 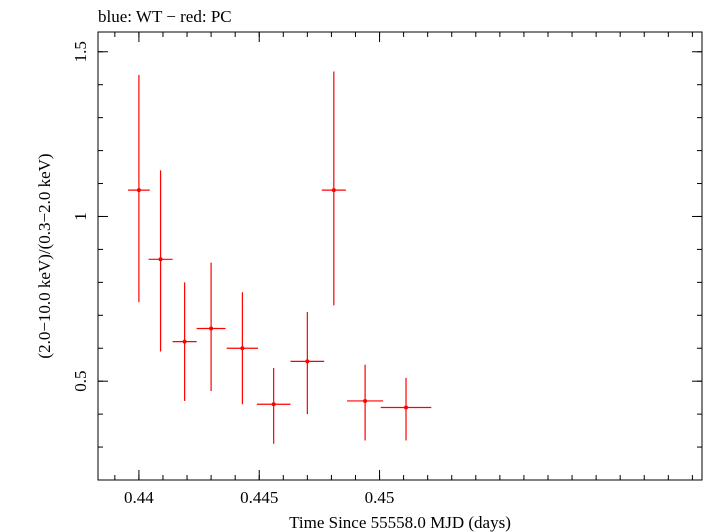 I want to click on y-axis-label: (2.0−10.0 keV)/(0.3−2.0 keV), so click(x=44, y=255).